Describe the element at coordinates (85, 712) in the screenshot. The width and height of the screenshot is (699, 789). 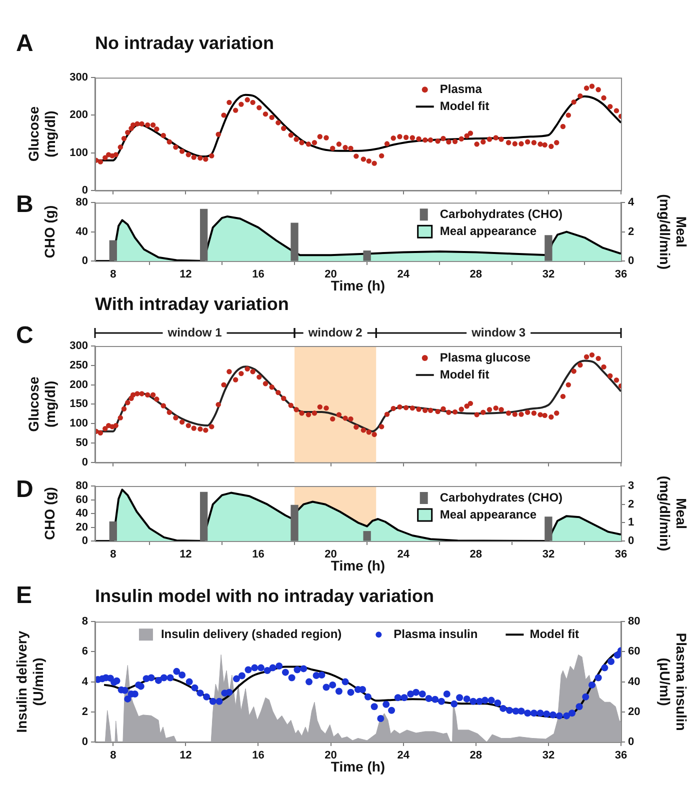
I see `y-tick-label: 2` at that location.